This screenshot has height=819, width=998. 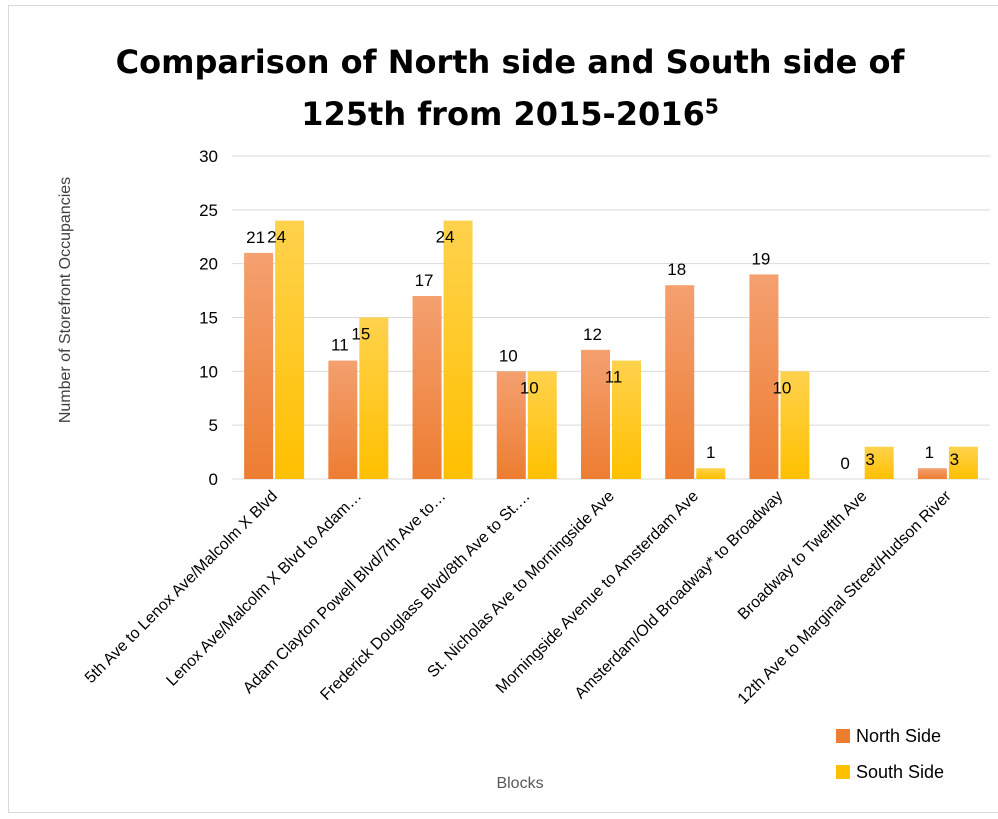 What do you see at coordinates (592, 334) in the screenshot?
I see `data-label: 12` at bounding box center [592, 334].